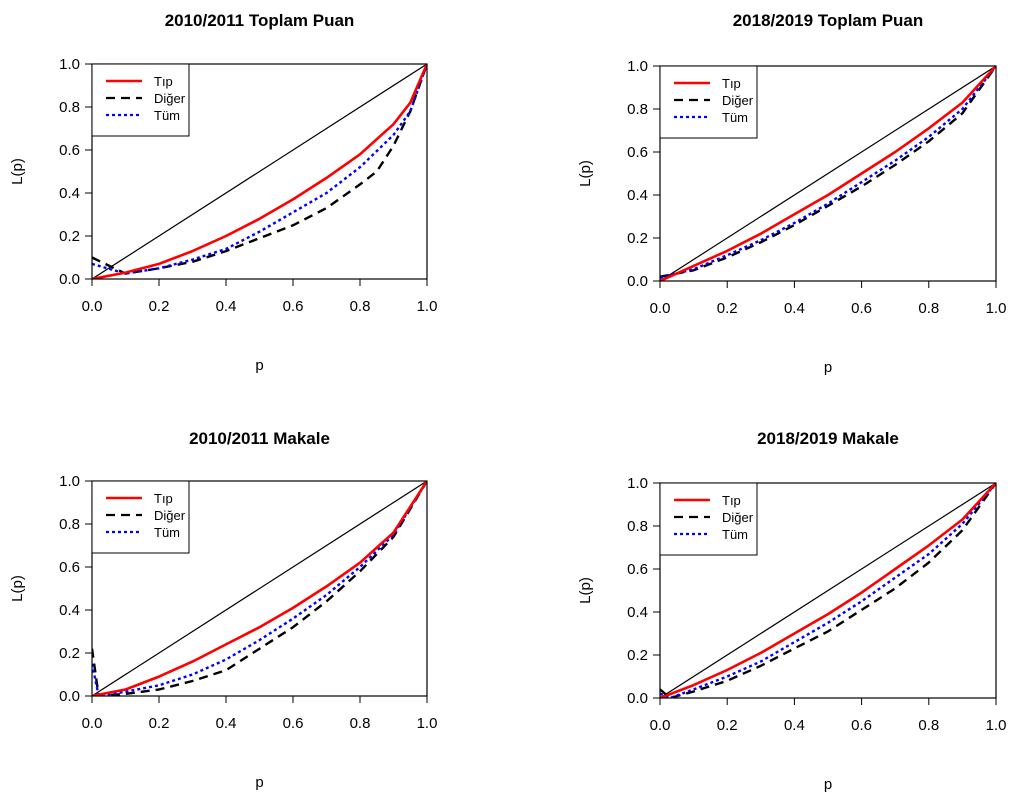  Describe the element at coordinates (260, 20) in the screenshot. I see `chart-title: 2010/2011 Toplam Puan` at that location.